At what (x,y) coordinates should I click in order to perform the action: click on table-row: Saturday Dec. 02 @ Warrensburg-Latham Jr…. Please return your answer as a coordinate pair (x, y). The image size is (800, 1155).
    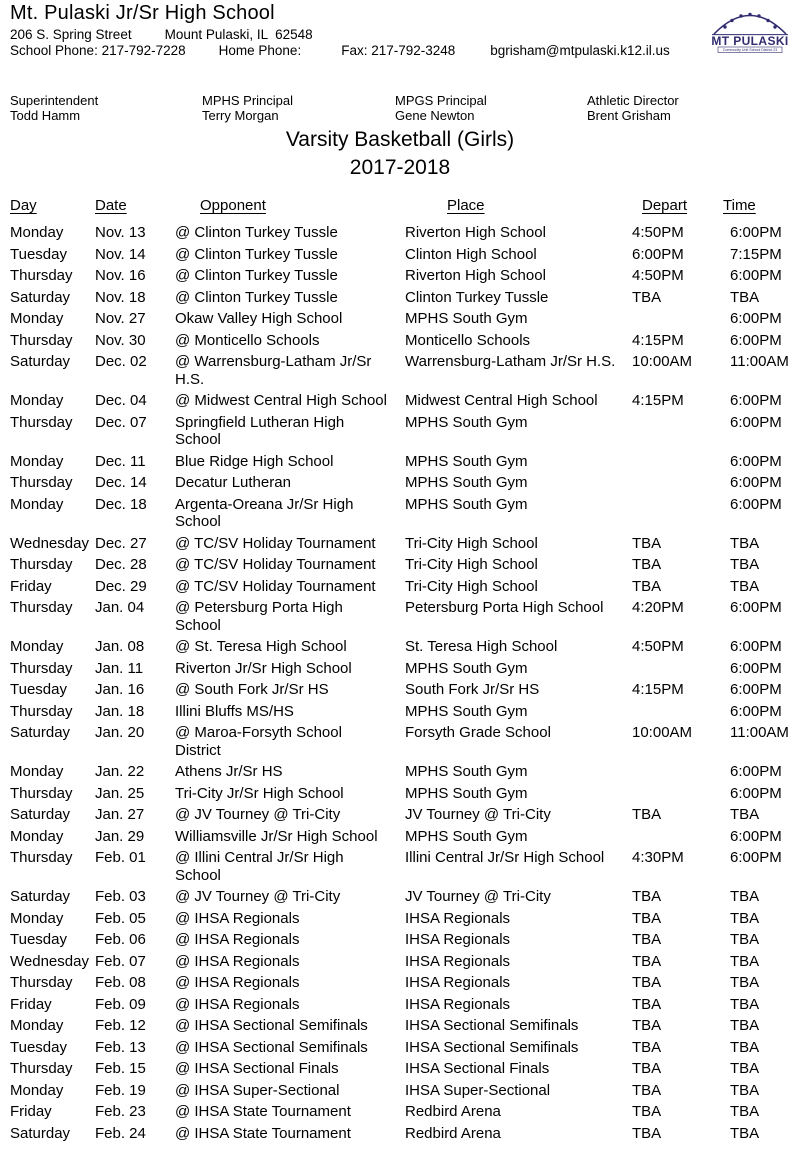
    Looking at the image, I should click on (400, 370).